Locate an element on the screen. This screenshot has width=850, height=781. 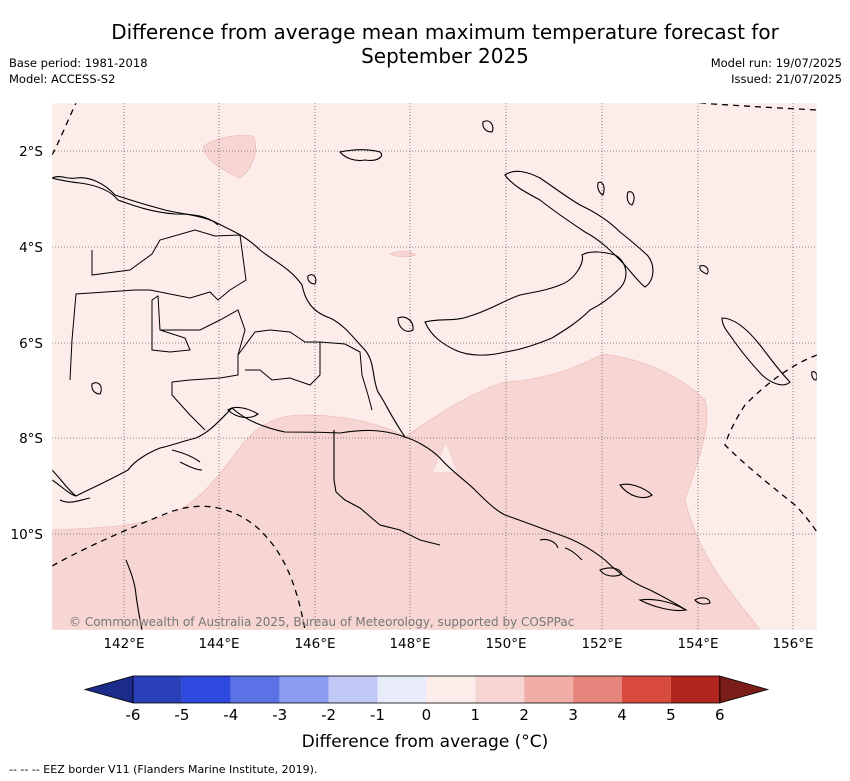
border-png-indonesia is located at coordinates (387, 488).